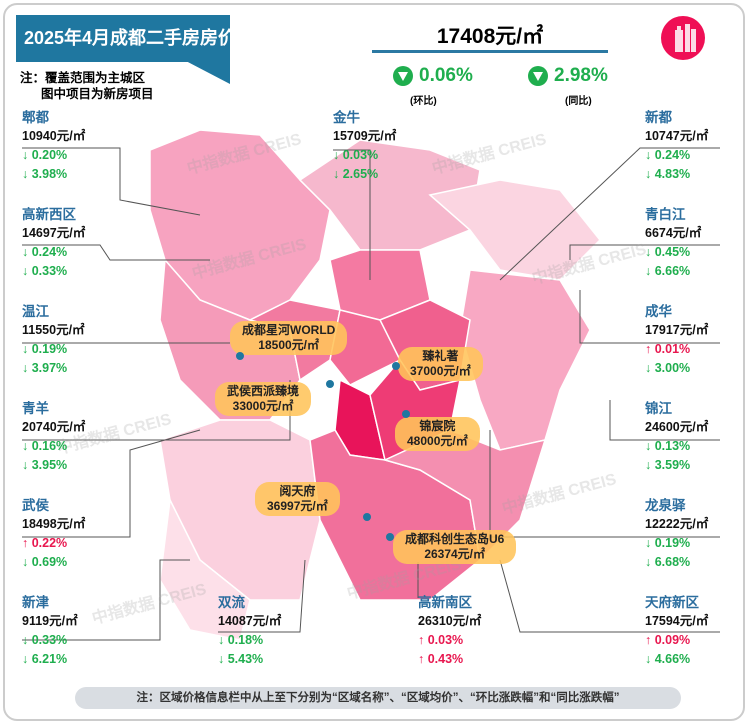  I want to click on project-price: 18500元/㎡, so click(289, 345).